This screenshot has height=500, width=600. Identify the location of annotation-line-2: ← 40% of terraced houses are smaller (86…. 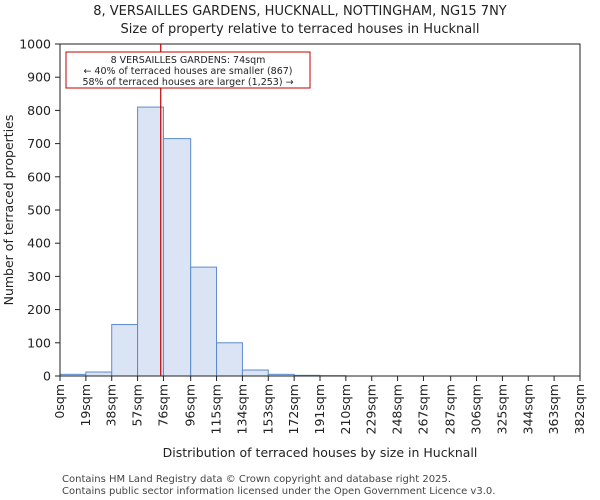
(187, 71).